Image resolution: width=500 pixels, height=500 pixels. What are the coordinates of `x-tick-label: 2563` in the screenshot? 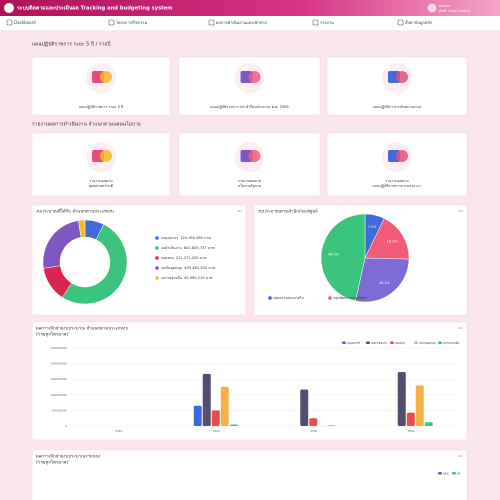 It's located at (118, 431).